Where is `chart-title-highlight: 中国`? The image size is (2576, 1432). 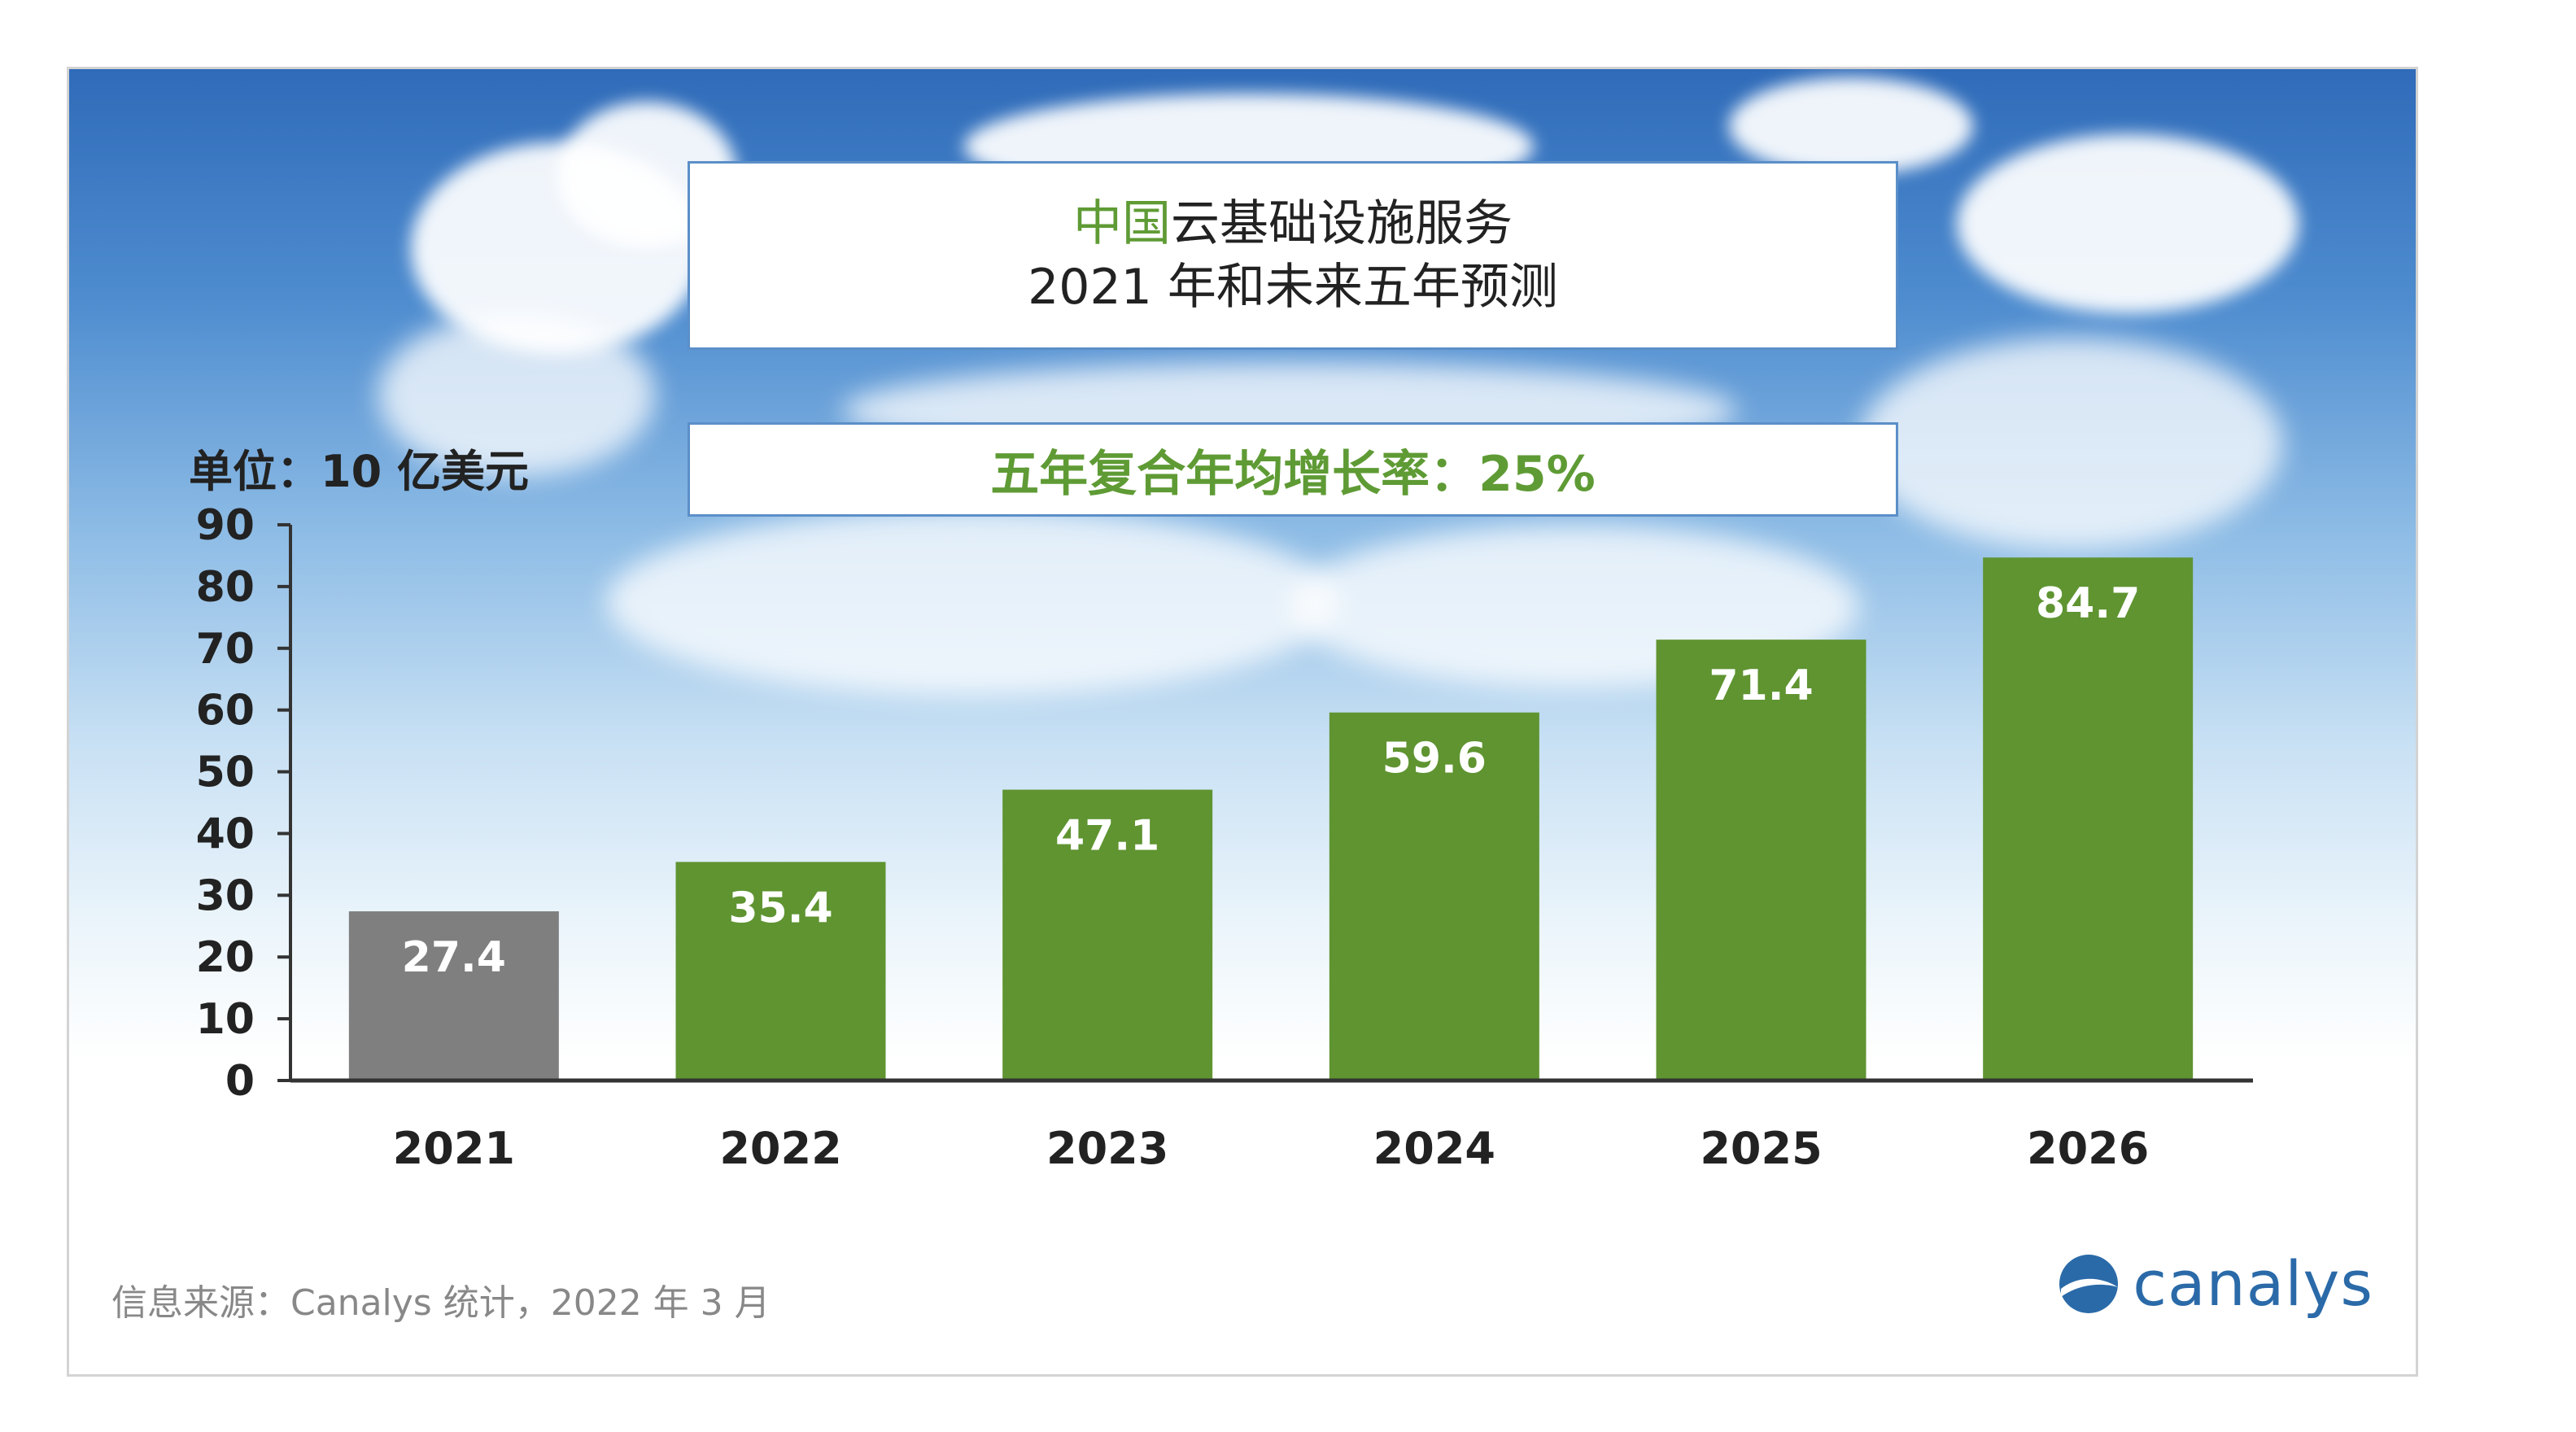 chart-title-highlight: 中国 is located at coordinates (1122, 223).